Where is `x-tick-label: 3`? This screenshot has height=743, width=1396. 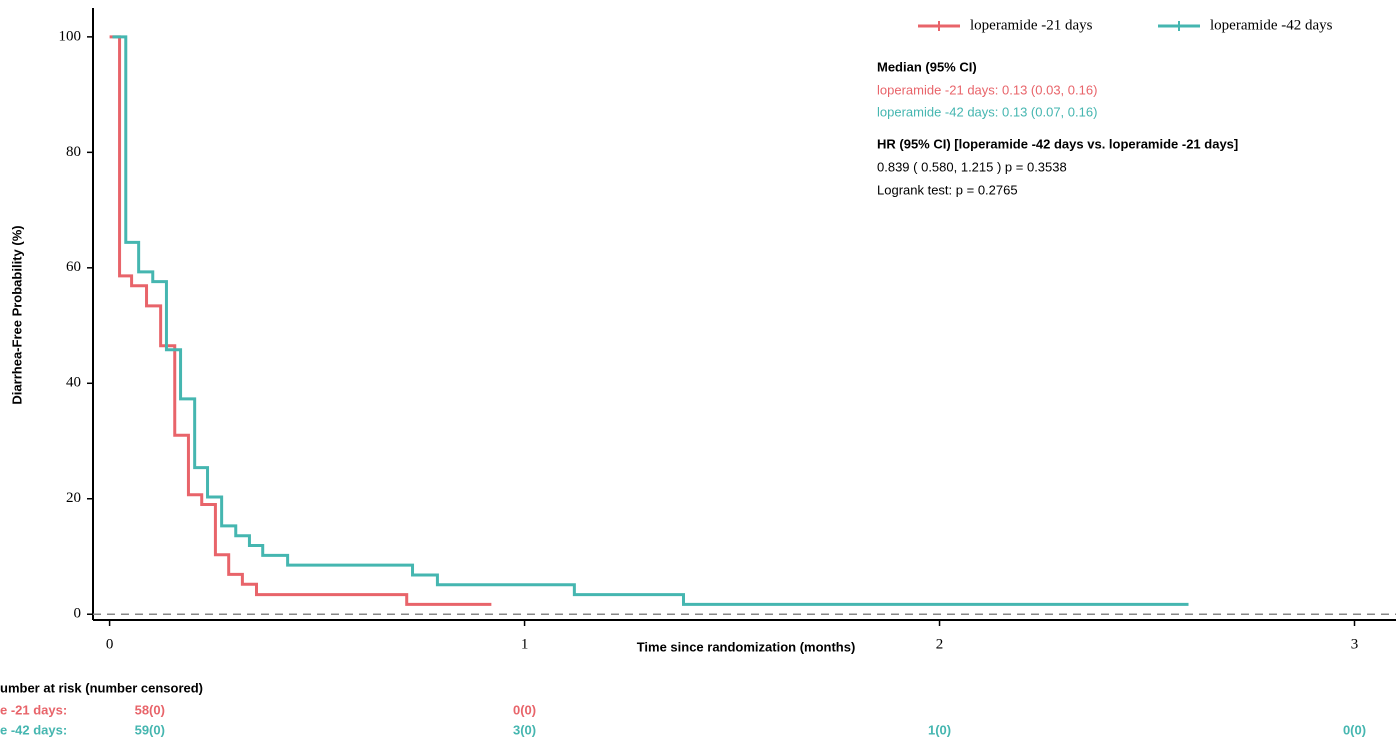 x-tick-label: 3 is located at coordinates (1355, 644).